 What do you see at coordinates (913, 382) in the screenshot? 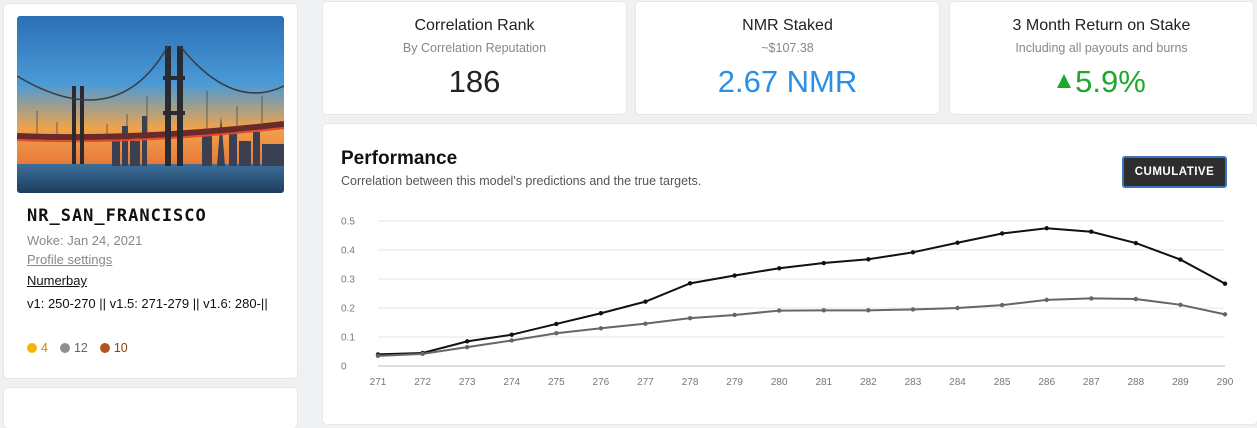
I see `x-tick-label: 283` at bounding box center [913, 382].